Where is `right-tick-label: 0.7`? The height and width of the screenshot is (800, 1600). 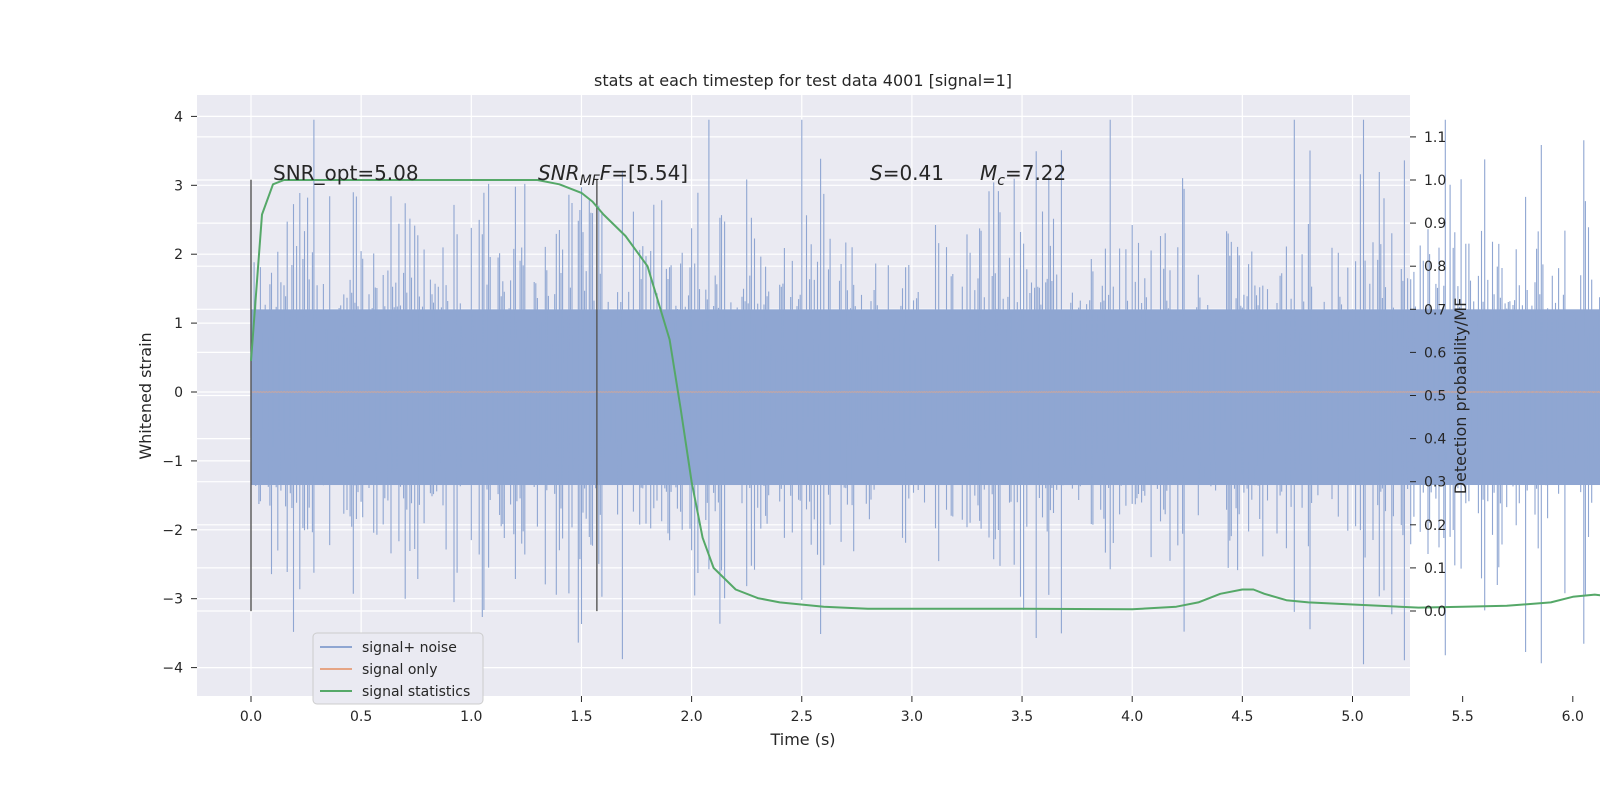
right-tick-label: 0.7 is located at coordinates (1435, 310).